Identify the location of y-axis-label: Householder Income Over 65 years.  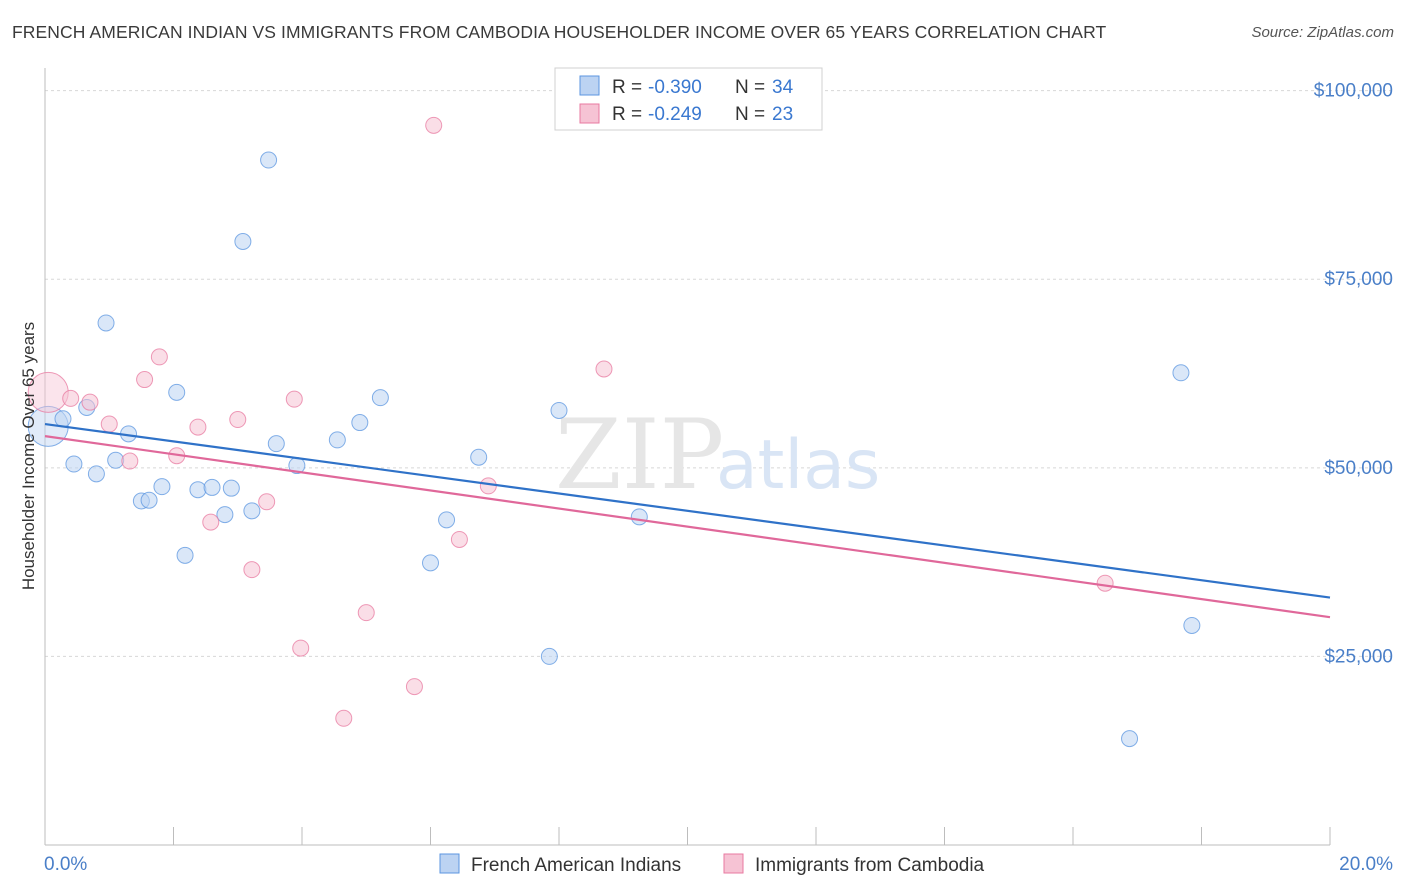
(28, 456).